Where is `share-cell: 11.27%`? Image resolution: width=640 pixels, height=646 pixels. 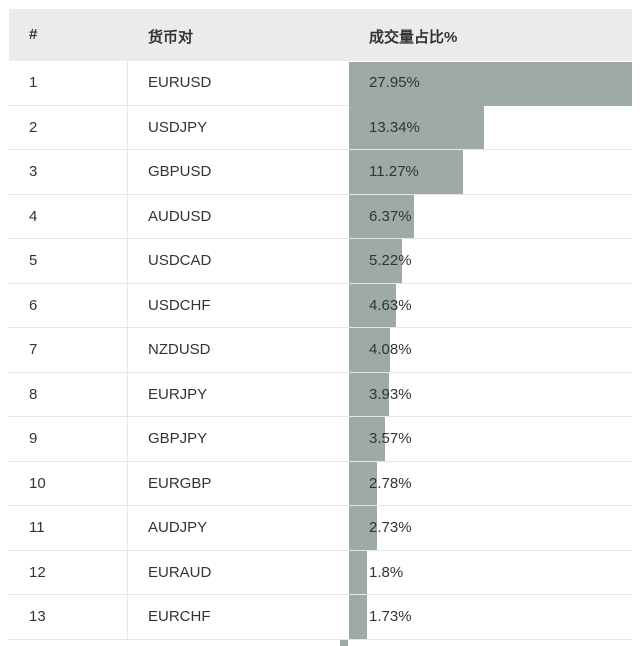 share-cell: 11.27% is located at coordinates (490, 172).